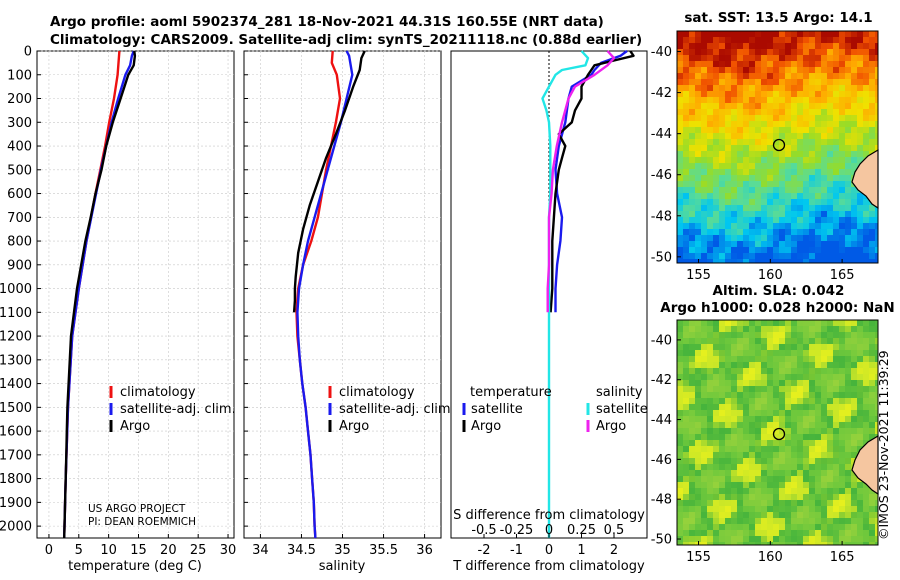 The width and height of the screenshot is (900, 580). What do you see at coordinates (19, 194) in the screenshot?
I see `y-tick-label: 600` at bounding box center [19, 194].